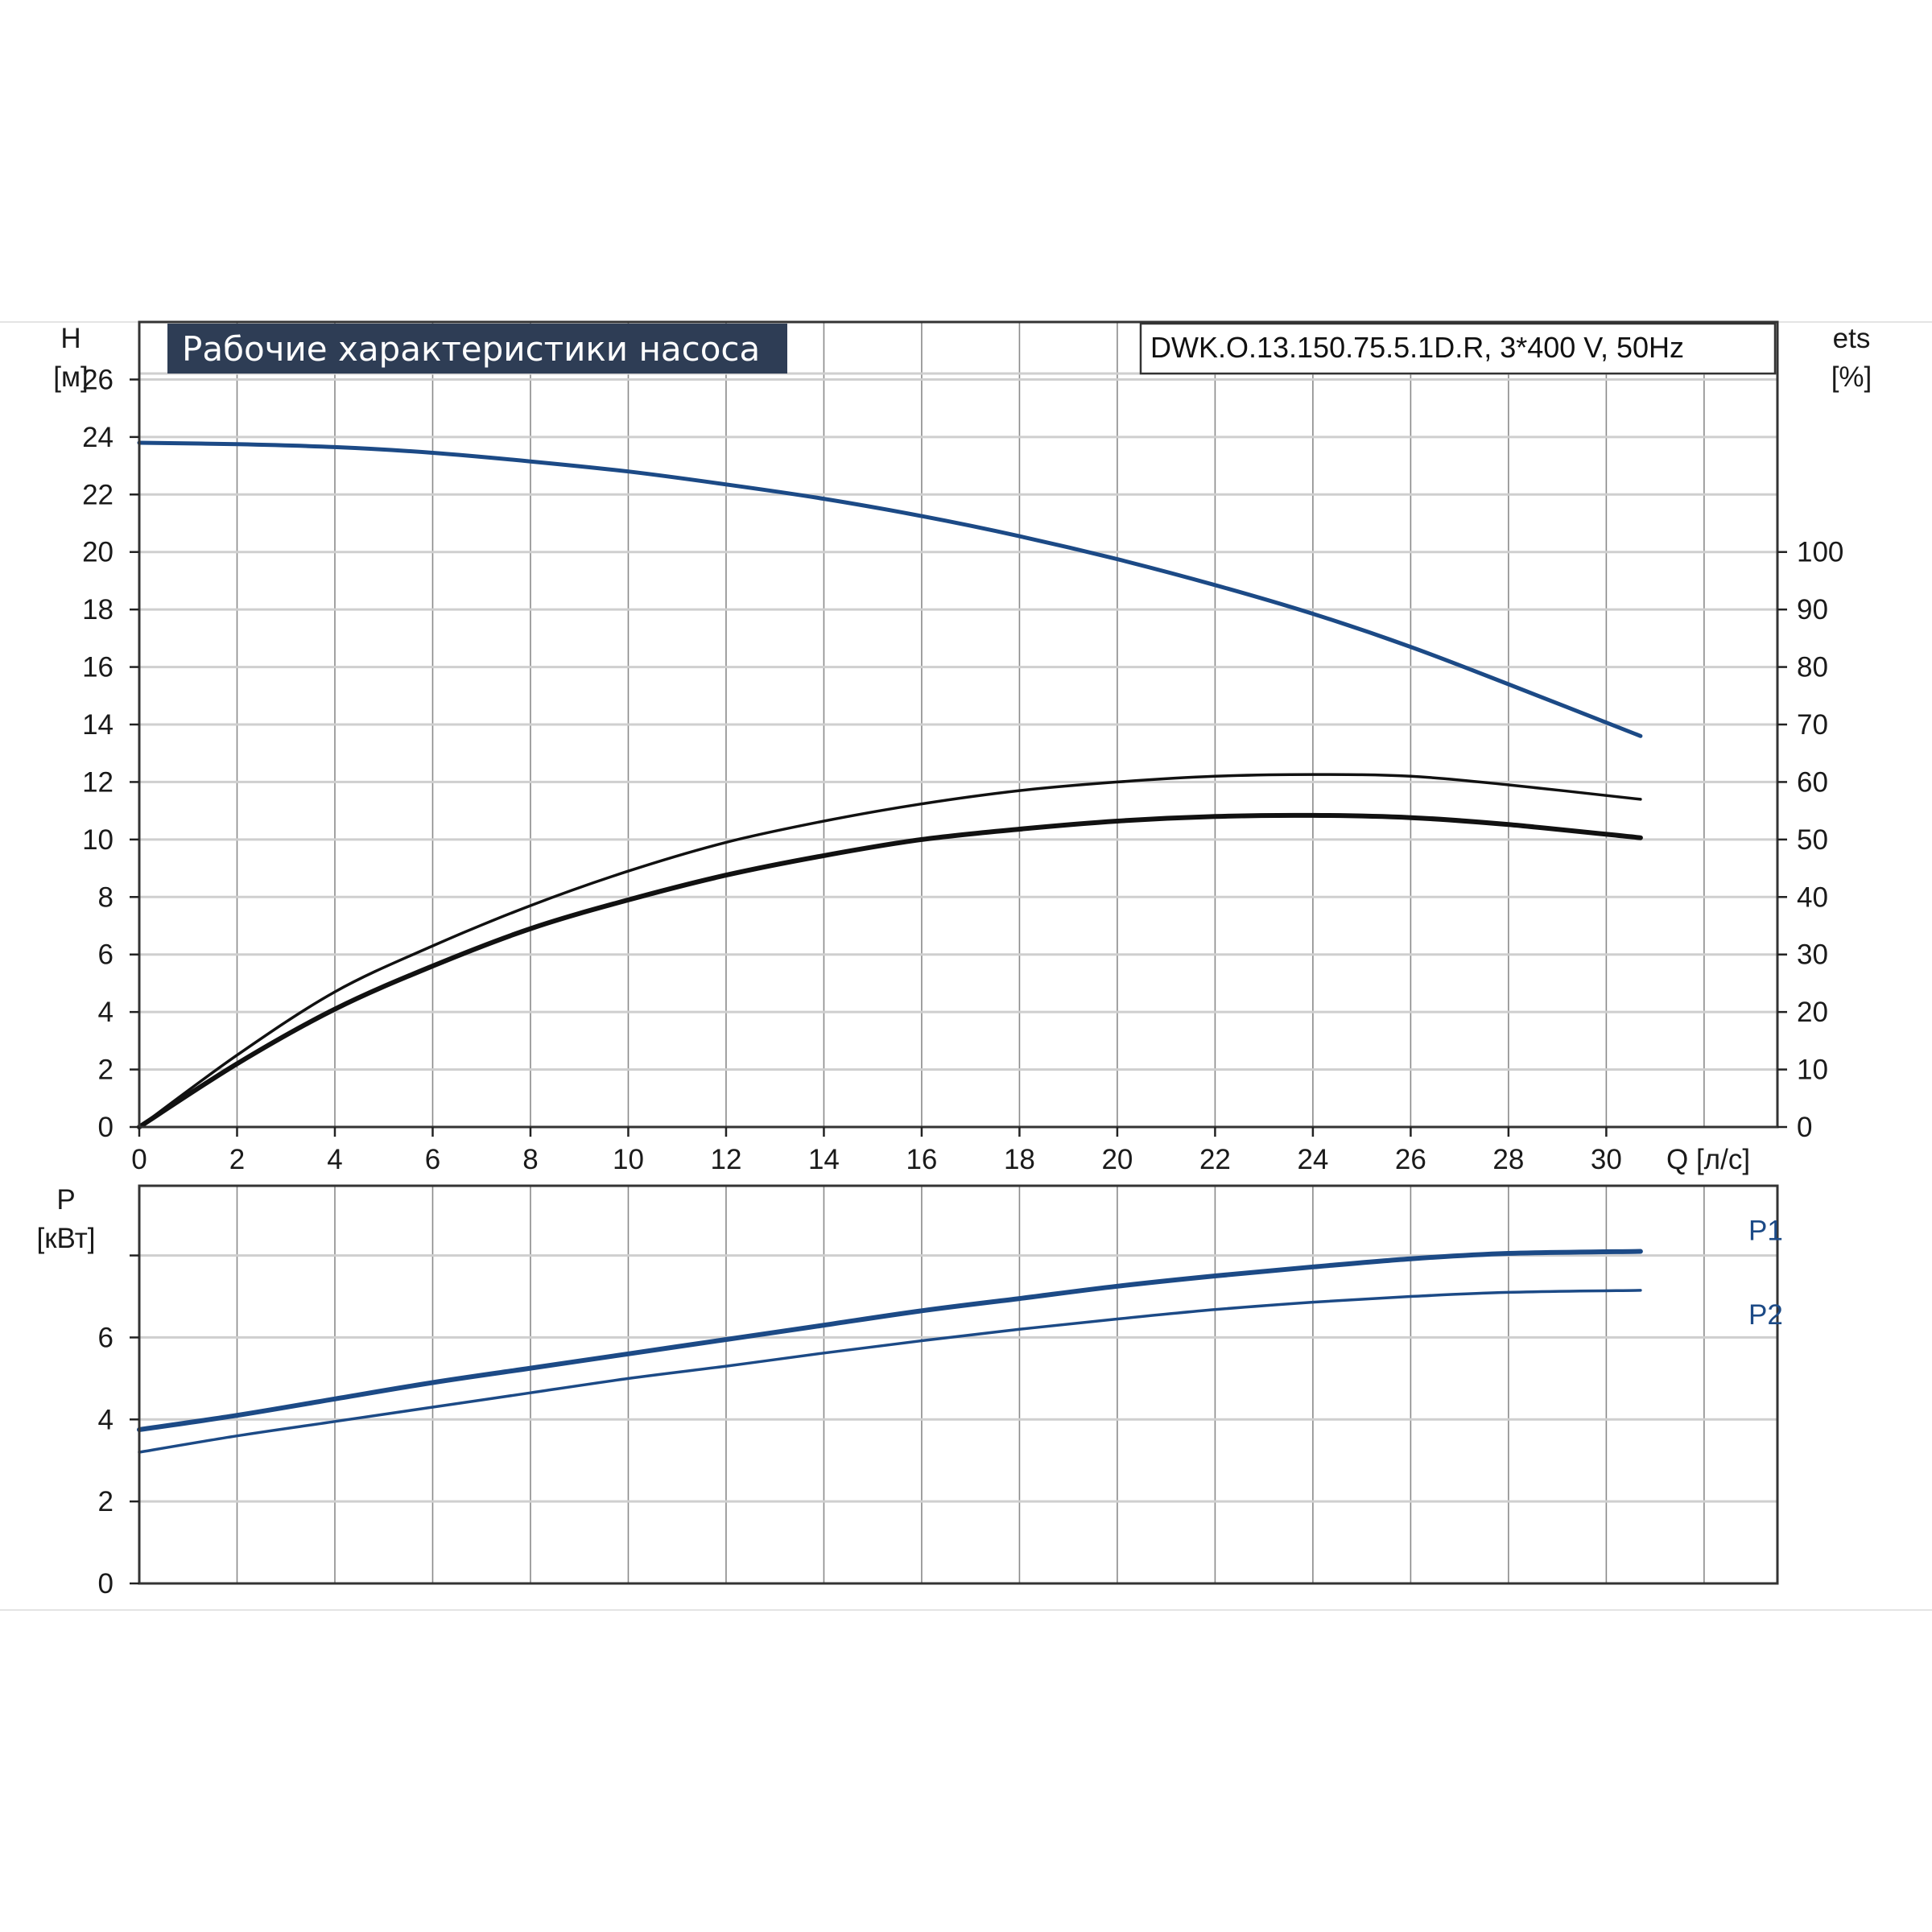 This screenshot has width=1932, height=1932. I want to click on left-y-tick-label: 14, so click(98, 725).